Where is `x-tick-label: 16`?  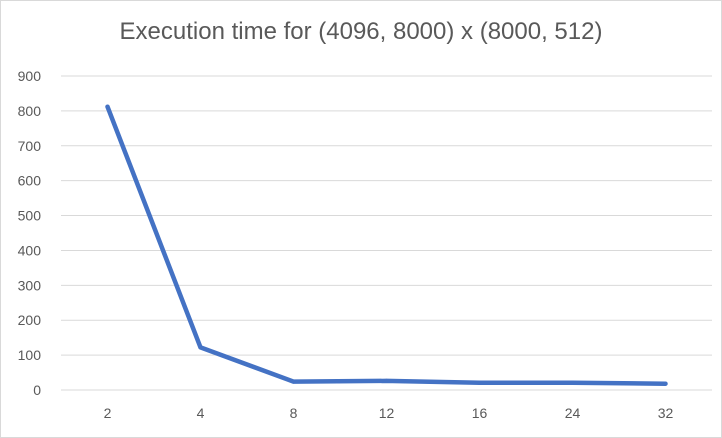 x-tick-label: 16 is located at coordinates (480, 413).